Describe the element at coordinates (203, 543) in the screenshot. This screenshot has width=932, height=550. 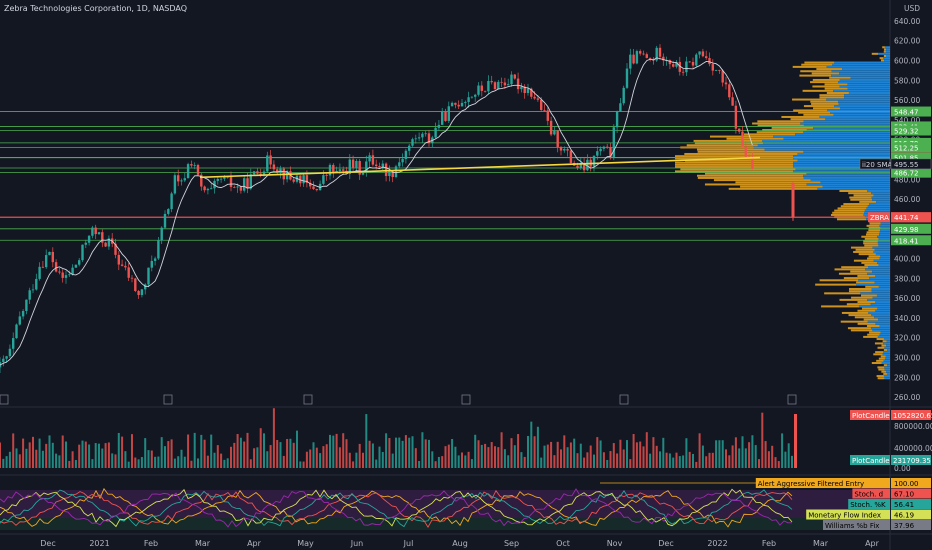
I see `x-tick-label: Mar` at that location.